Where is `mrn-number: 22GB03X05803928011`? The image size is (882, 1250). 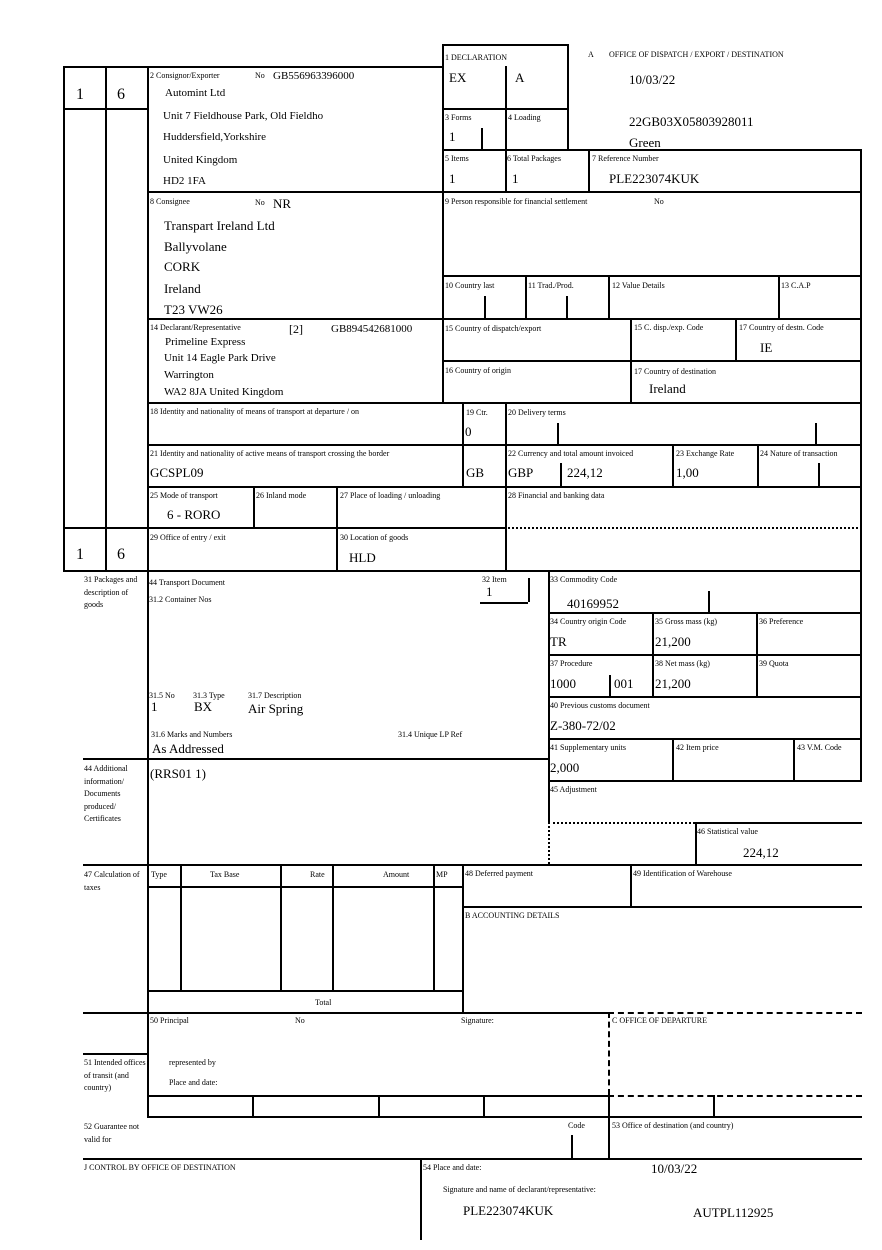 mrn-number: 22GB03X05803928011 is located at coordinates (691, 121).